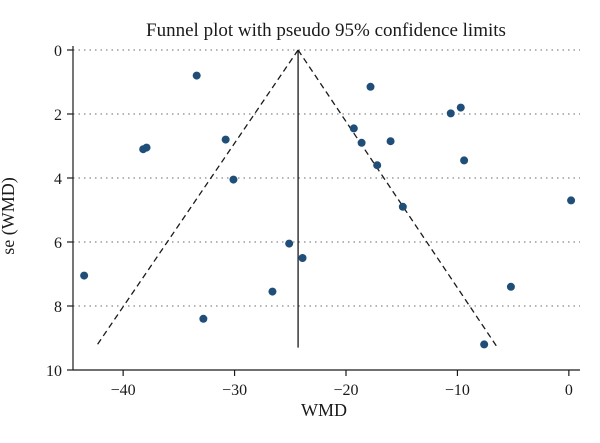  I want to click on x-tick-label: −40, so click(123, 390).